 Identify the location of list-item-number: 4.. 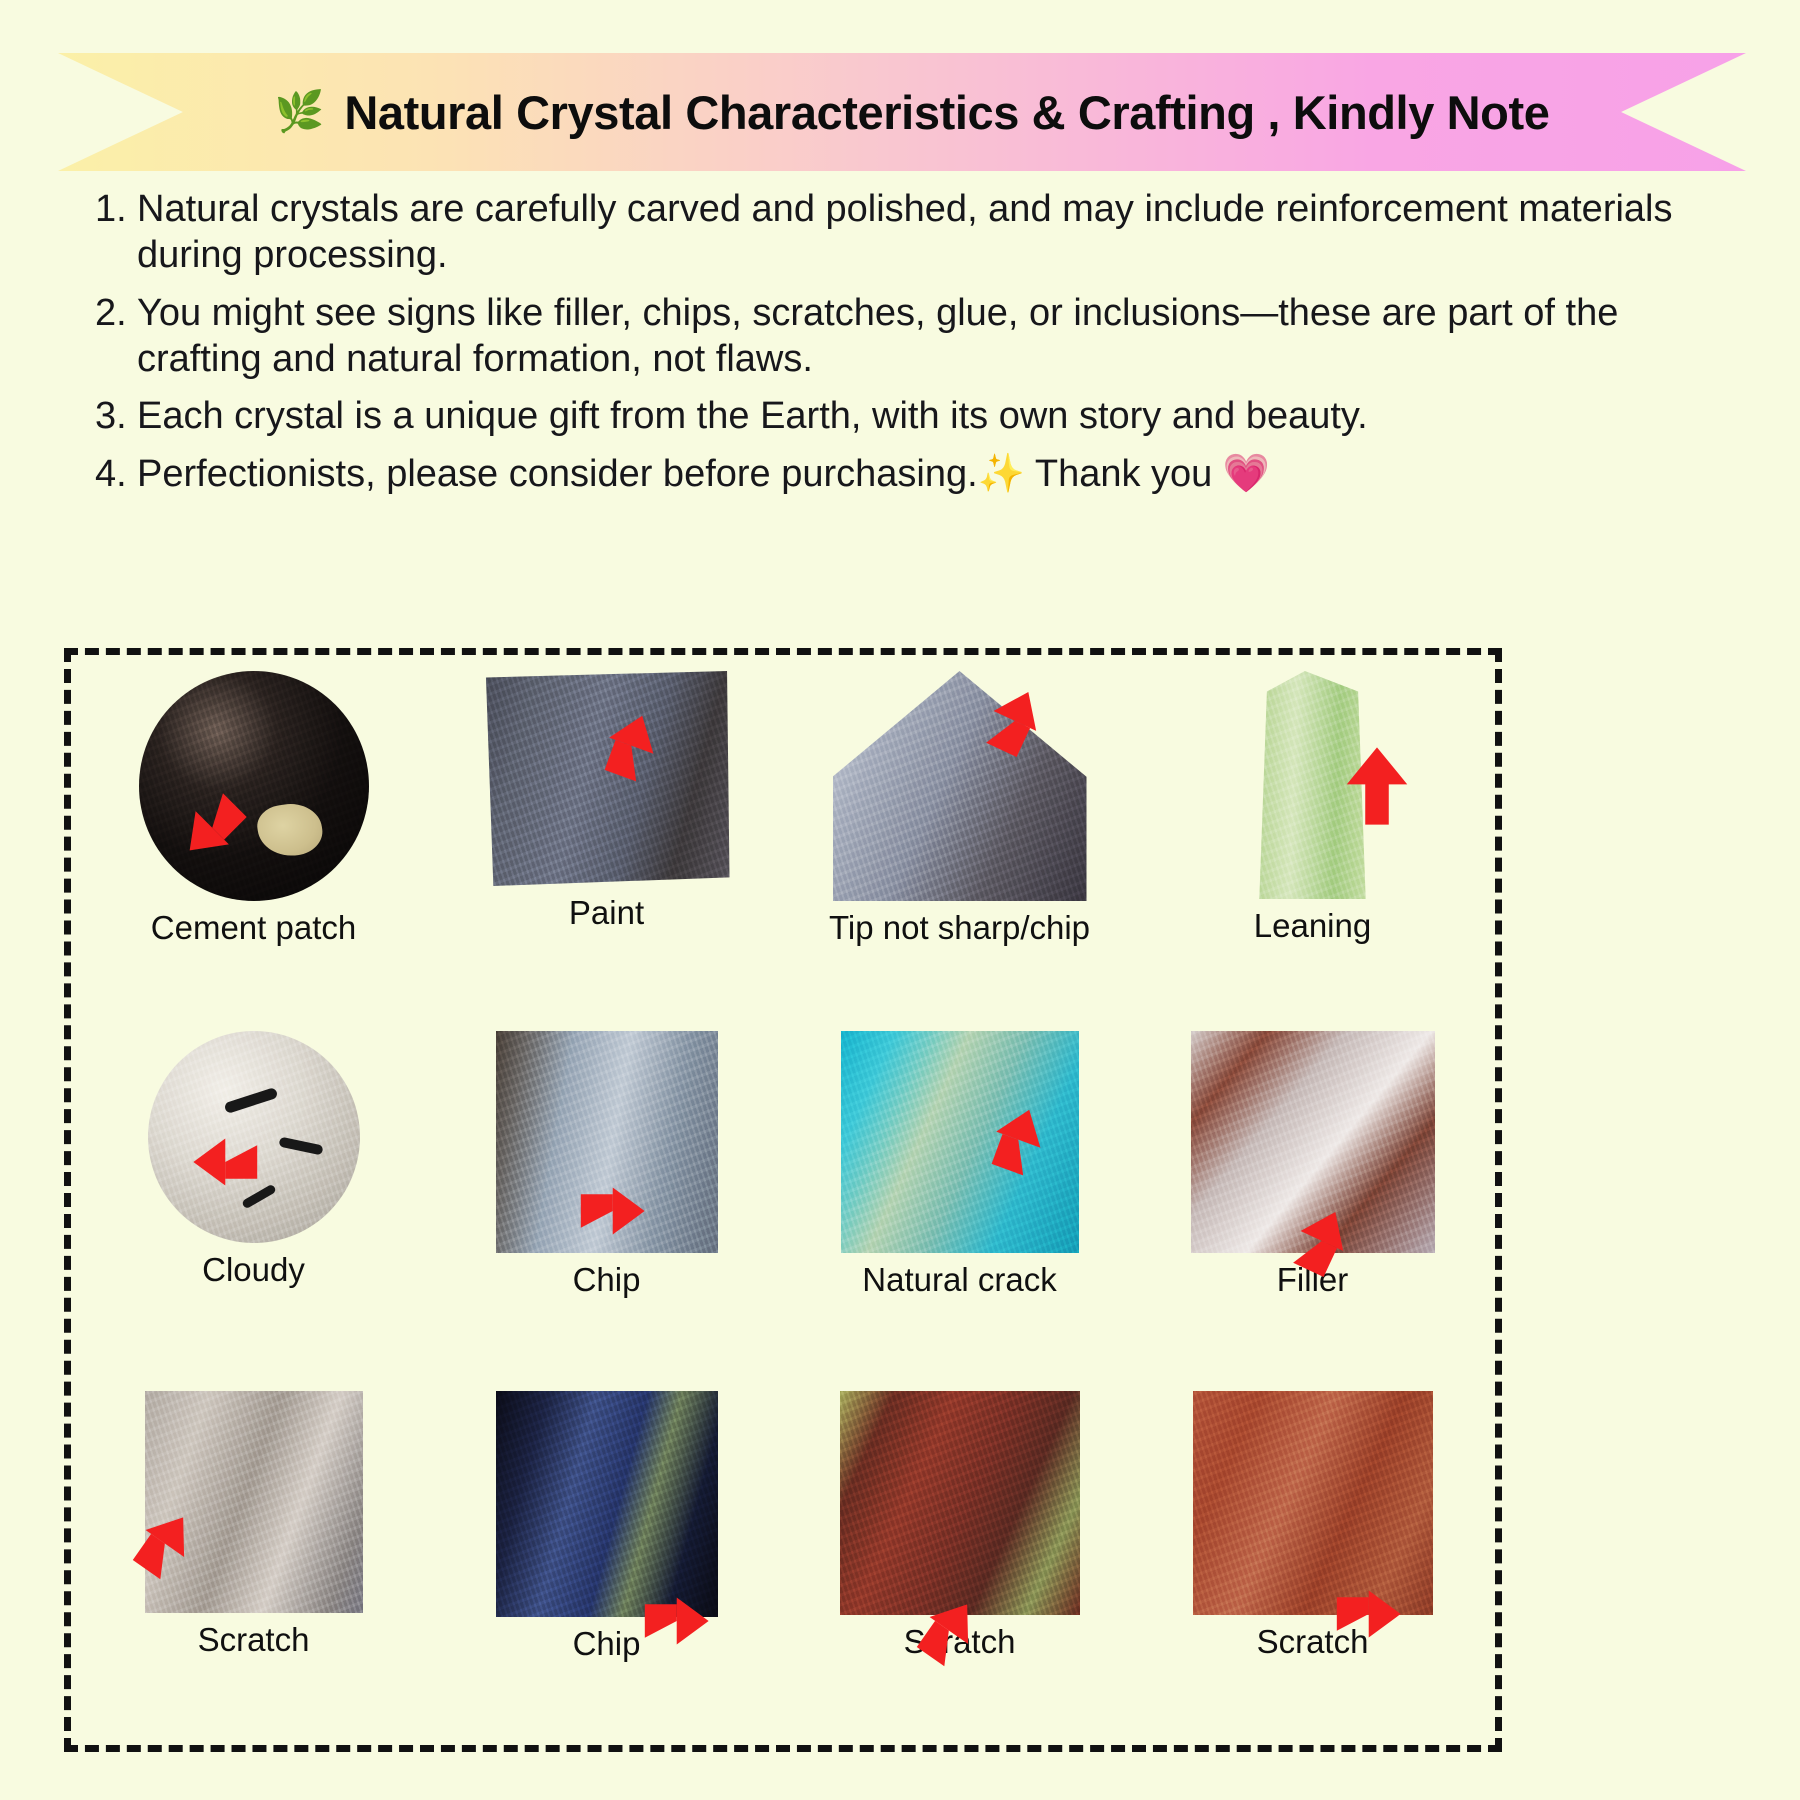
(111, 473).